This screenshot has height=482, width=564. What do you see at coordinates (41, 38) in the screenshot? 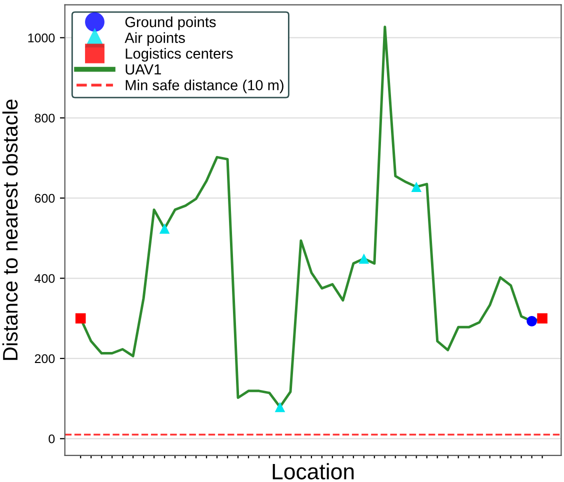
I see `y-tick-label: 1000` at bounding box center [41, 38].